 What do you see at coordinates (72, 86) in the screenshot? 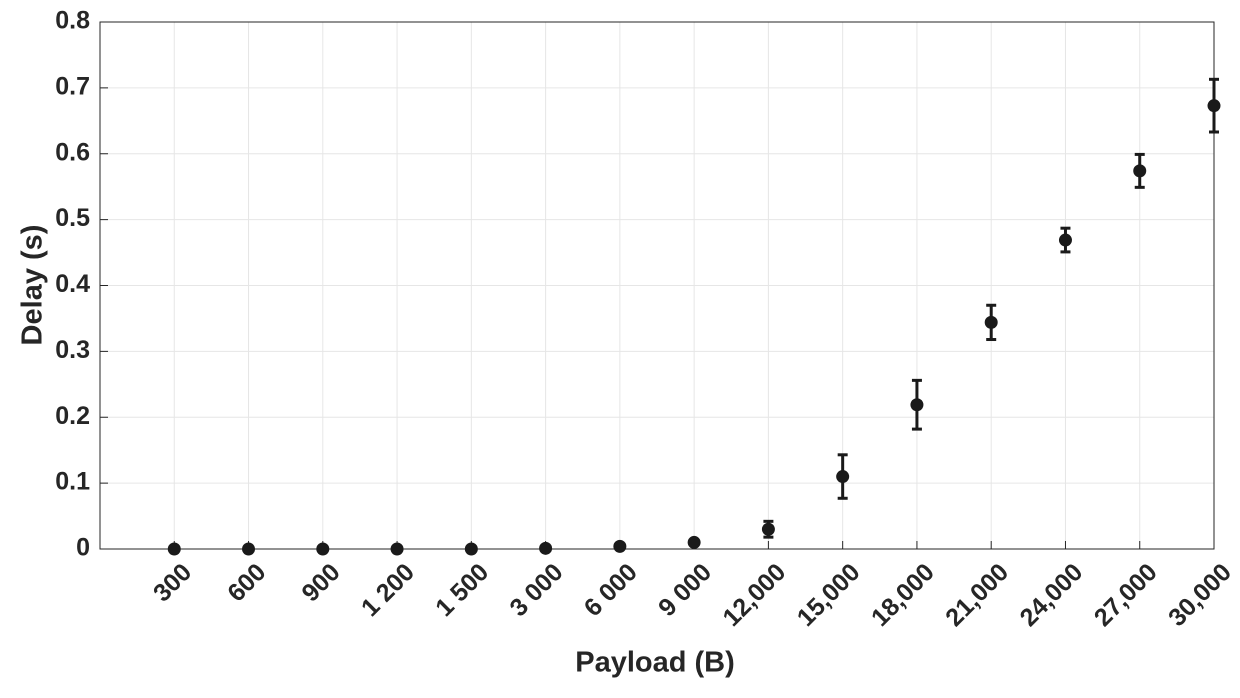
I see `y-tick-label: 0.7` at bounding box center [72, 86].